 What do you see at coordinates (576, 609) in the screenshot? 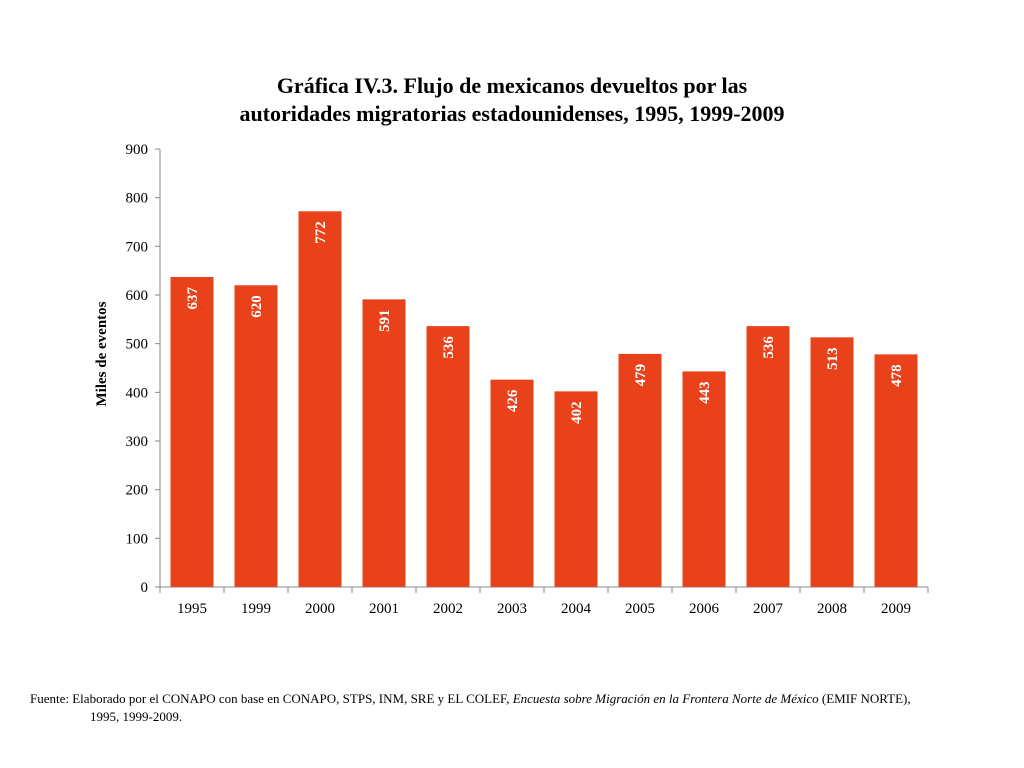
I see `x-tick-label-2004: 2004` at bounding box center [576, 609].